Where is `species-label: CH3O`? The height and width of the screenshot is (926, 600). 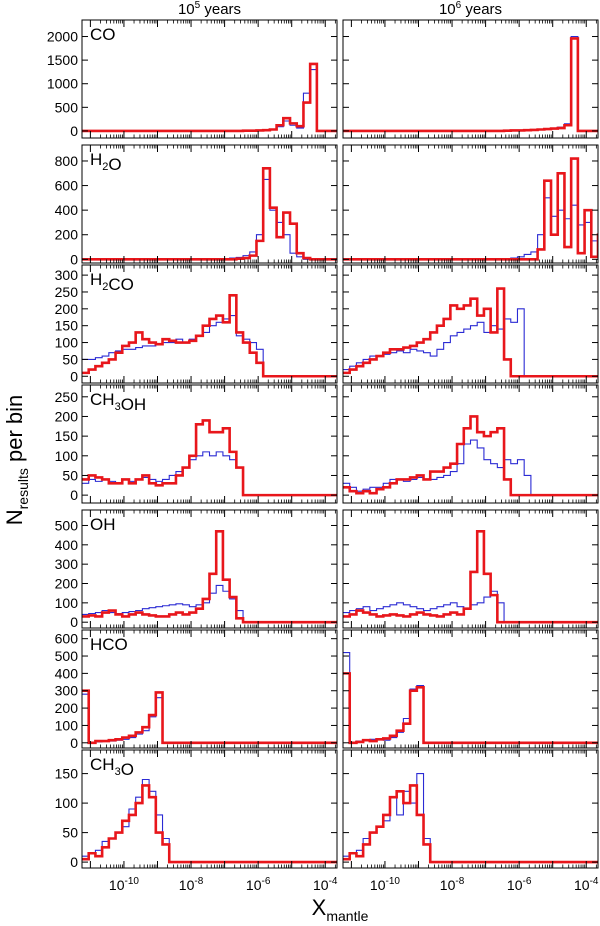
species-label: CH3O is located at coordinates (112, 767).